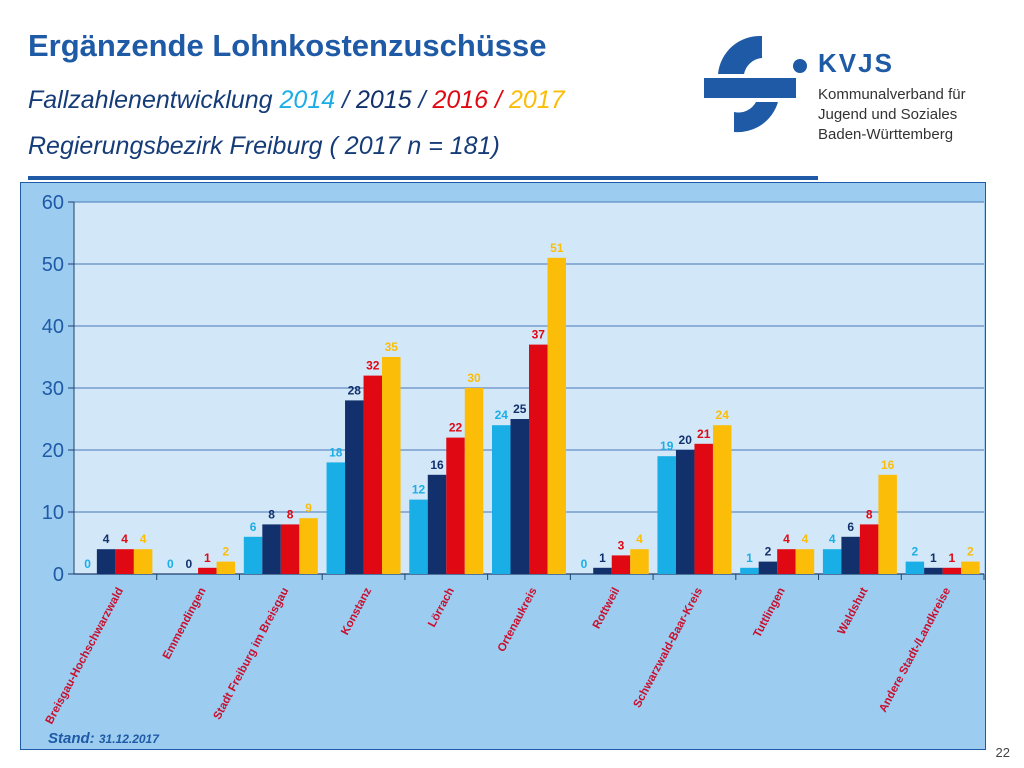 This screenshot has width=1024, height=768. Describe the element at coordinates (71, 738) in the screenshot. I see `stand-label: Stand:` at that location.